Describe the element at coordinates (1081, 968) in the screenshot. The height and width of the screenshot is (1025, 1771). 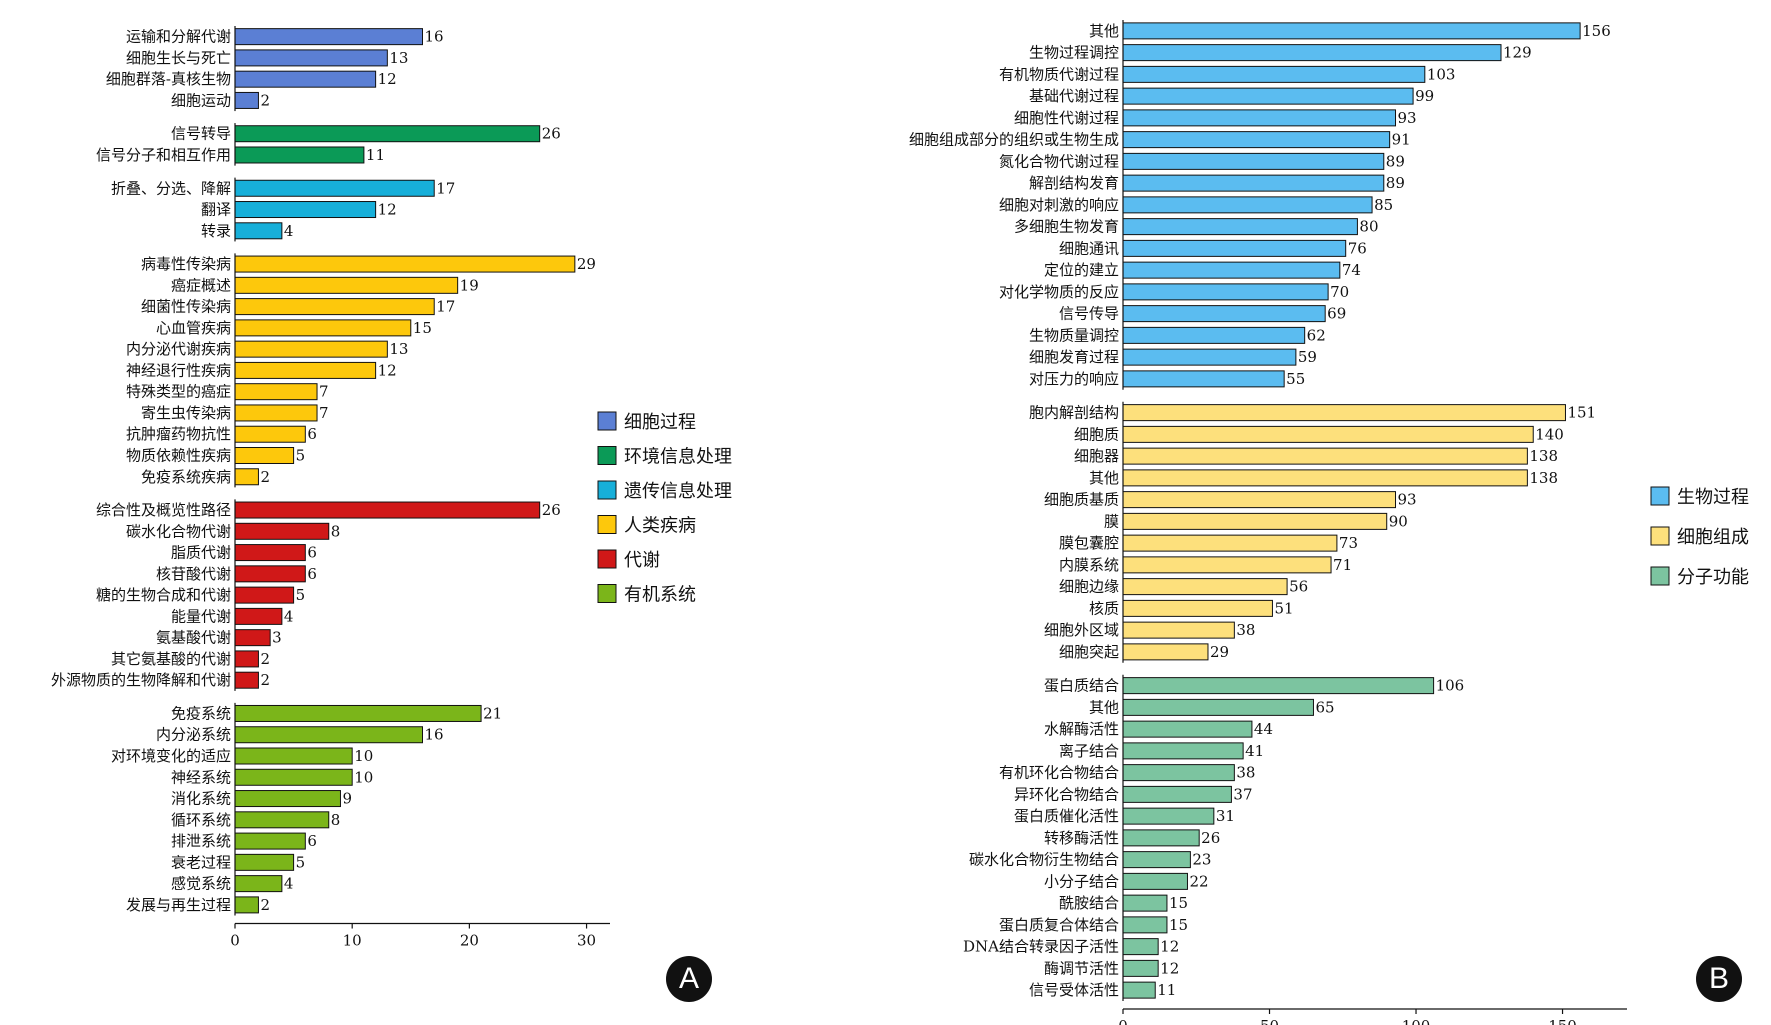
I see `category-label: 酶调节活性` at that location.